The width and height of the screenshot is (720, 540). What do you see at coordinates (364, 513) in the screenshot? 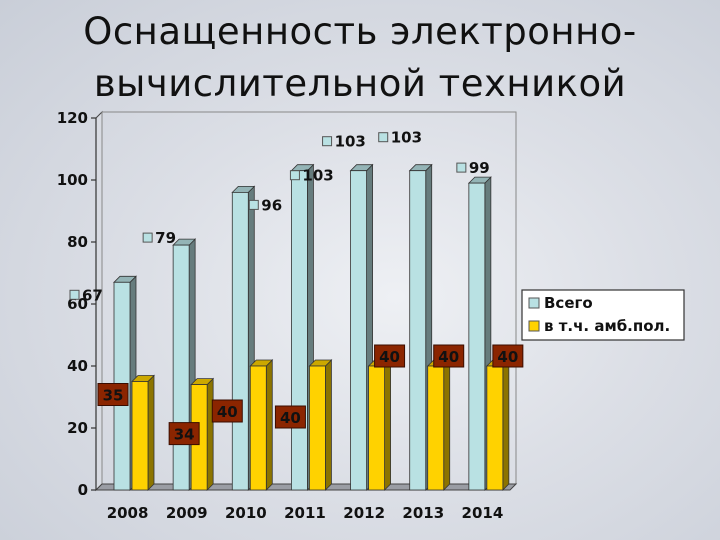
I see `x-tick-label: 2012` at bounding box center [364, 513].